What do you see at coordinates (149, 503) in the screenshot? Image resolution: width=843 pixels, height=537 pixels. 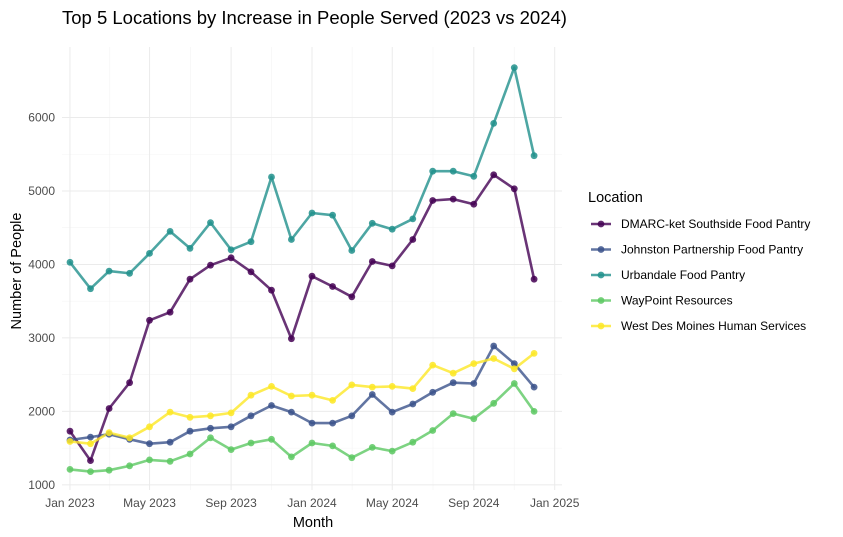 I see `x-tick-label: May 2023` at bounding box center [149, 503].